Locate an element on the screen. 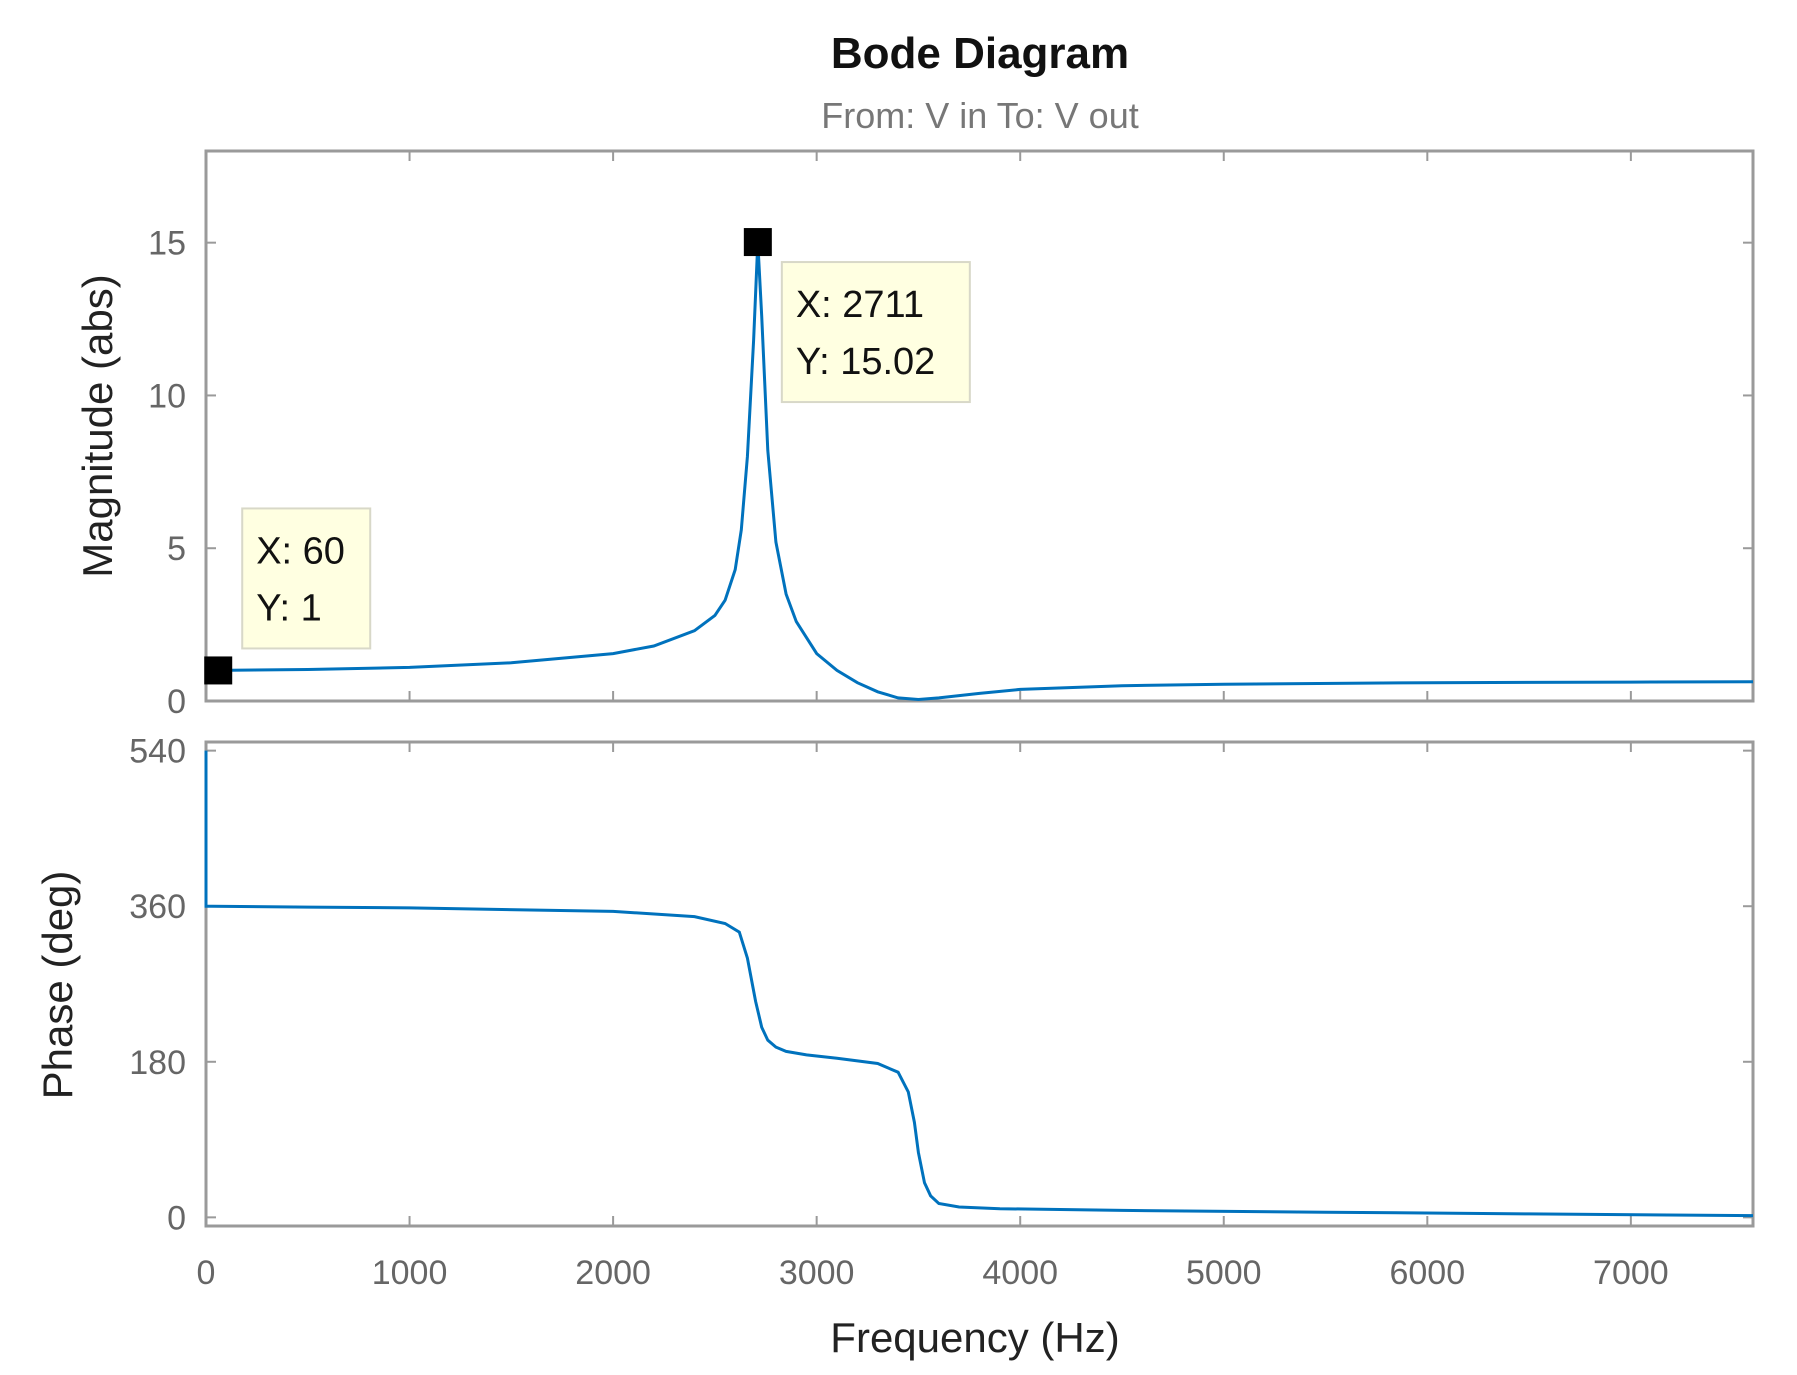 The width and height of the screenshot is (1797, 1375). chart-subtitle: From: V in To: V out is located at coordinates (979, 115).